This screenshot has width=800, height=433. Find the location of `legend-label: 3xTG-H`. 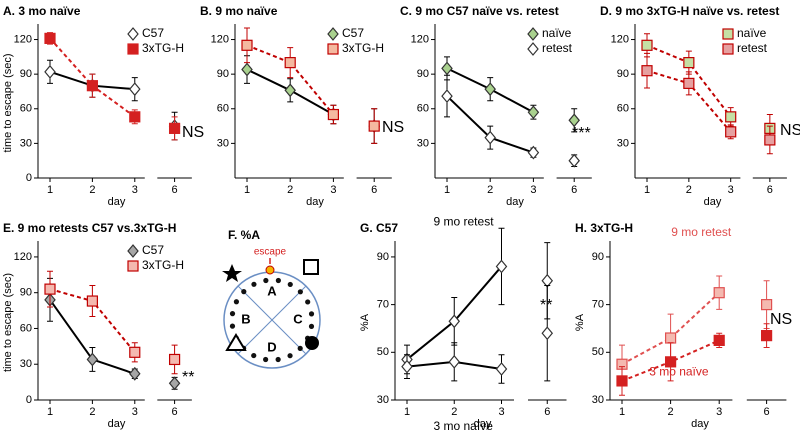

legend-label: 3xTG-H is located at coordinates (163, 48).